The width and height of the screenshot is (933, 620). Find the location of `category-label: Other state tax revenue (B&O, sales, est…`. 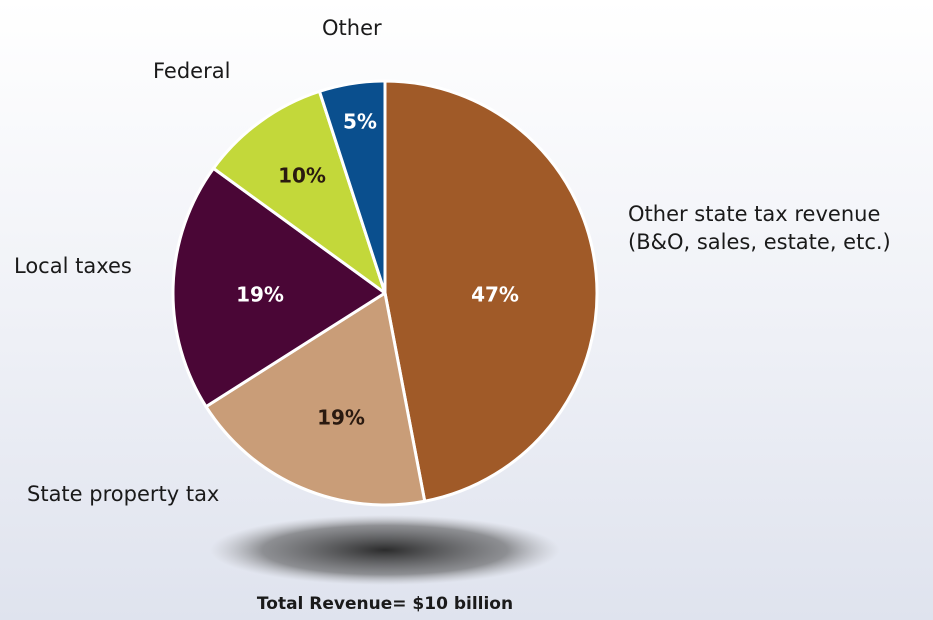

category-label: Other state tax revenue (B&O, sales, est… is located at coordinates (759, 228).